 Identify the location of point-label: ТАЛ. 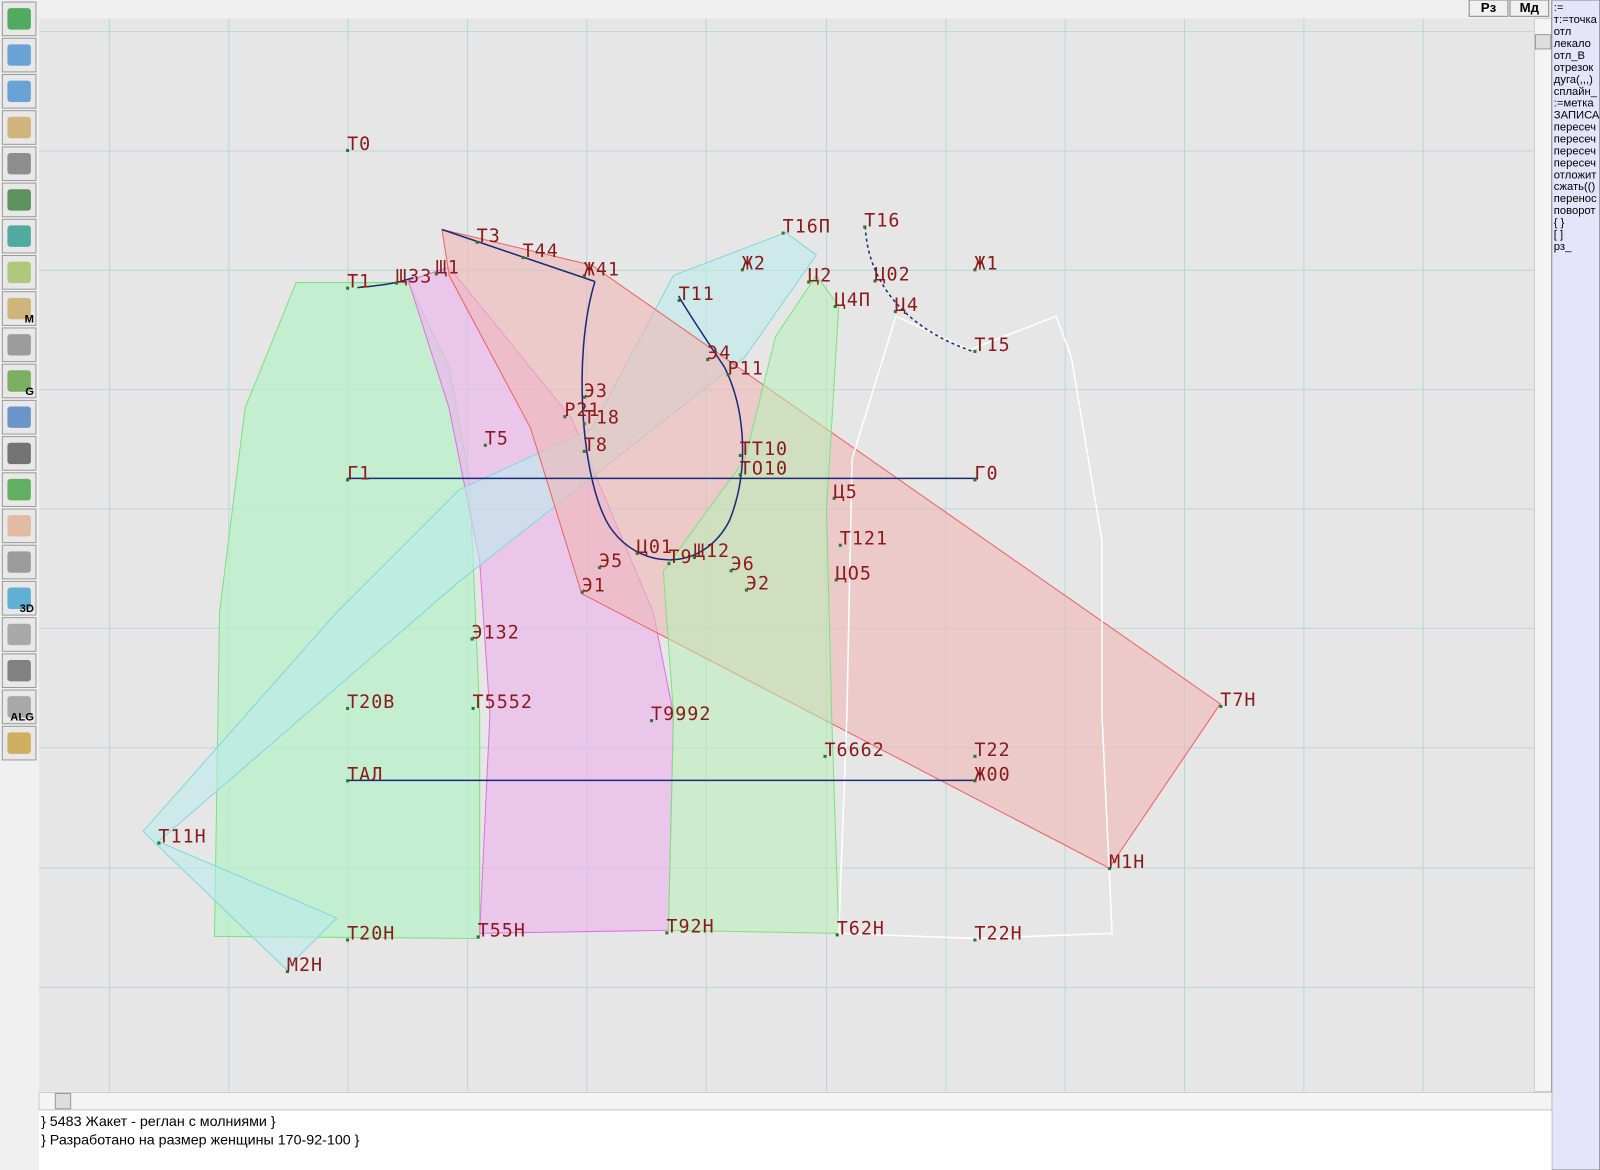
(365, 774).